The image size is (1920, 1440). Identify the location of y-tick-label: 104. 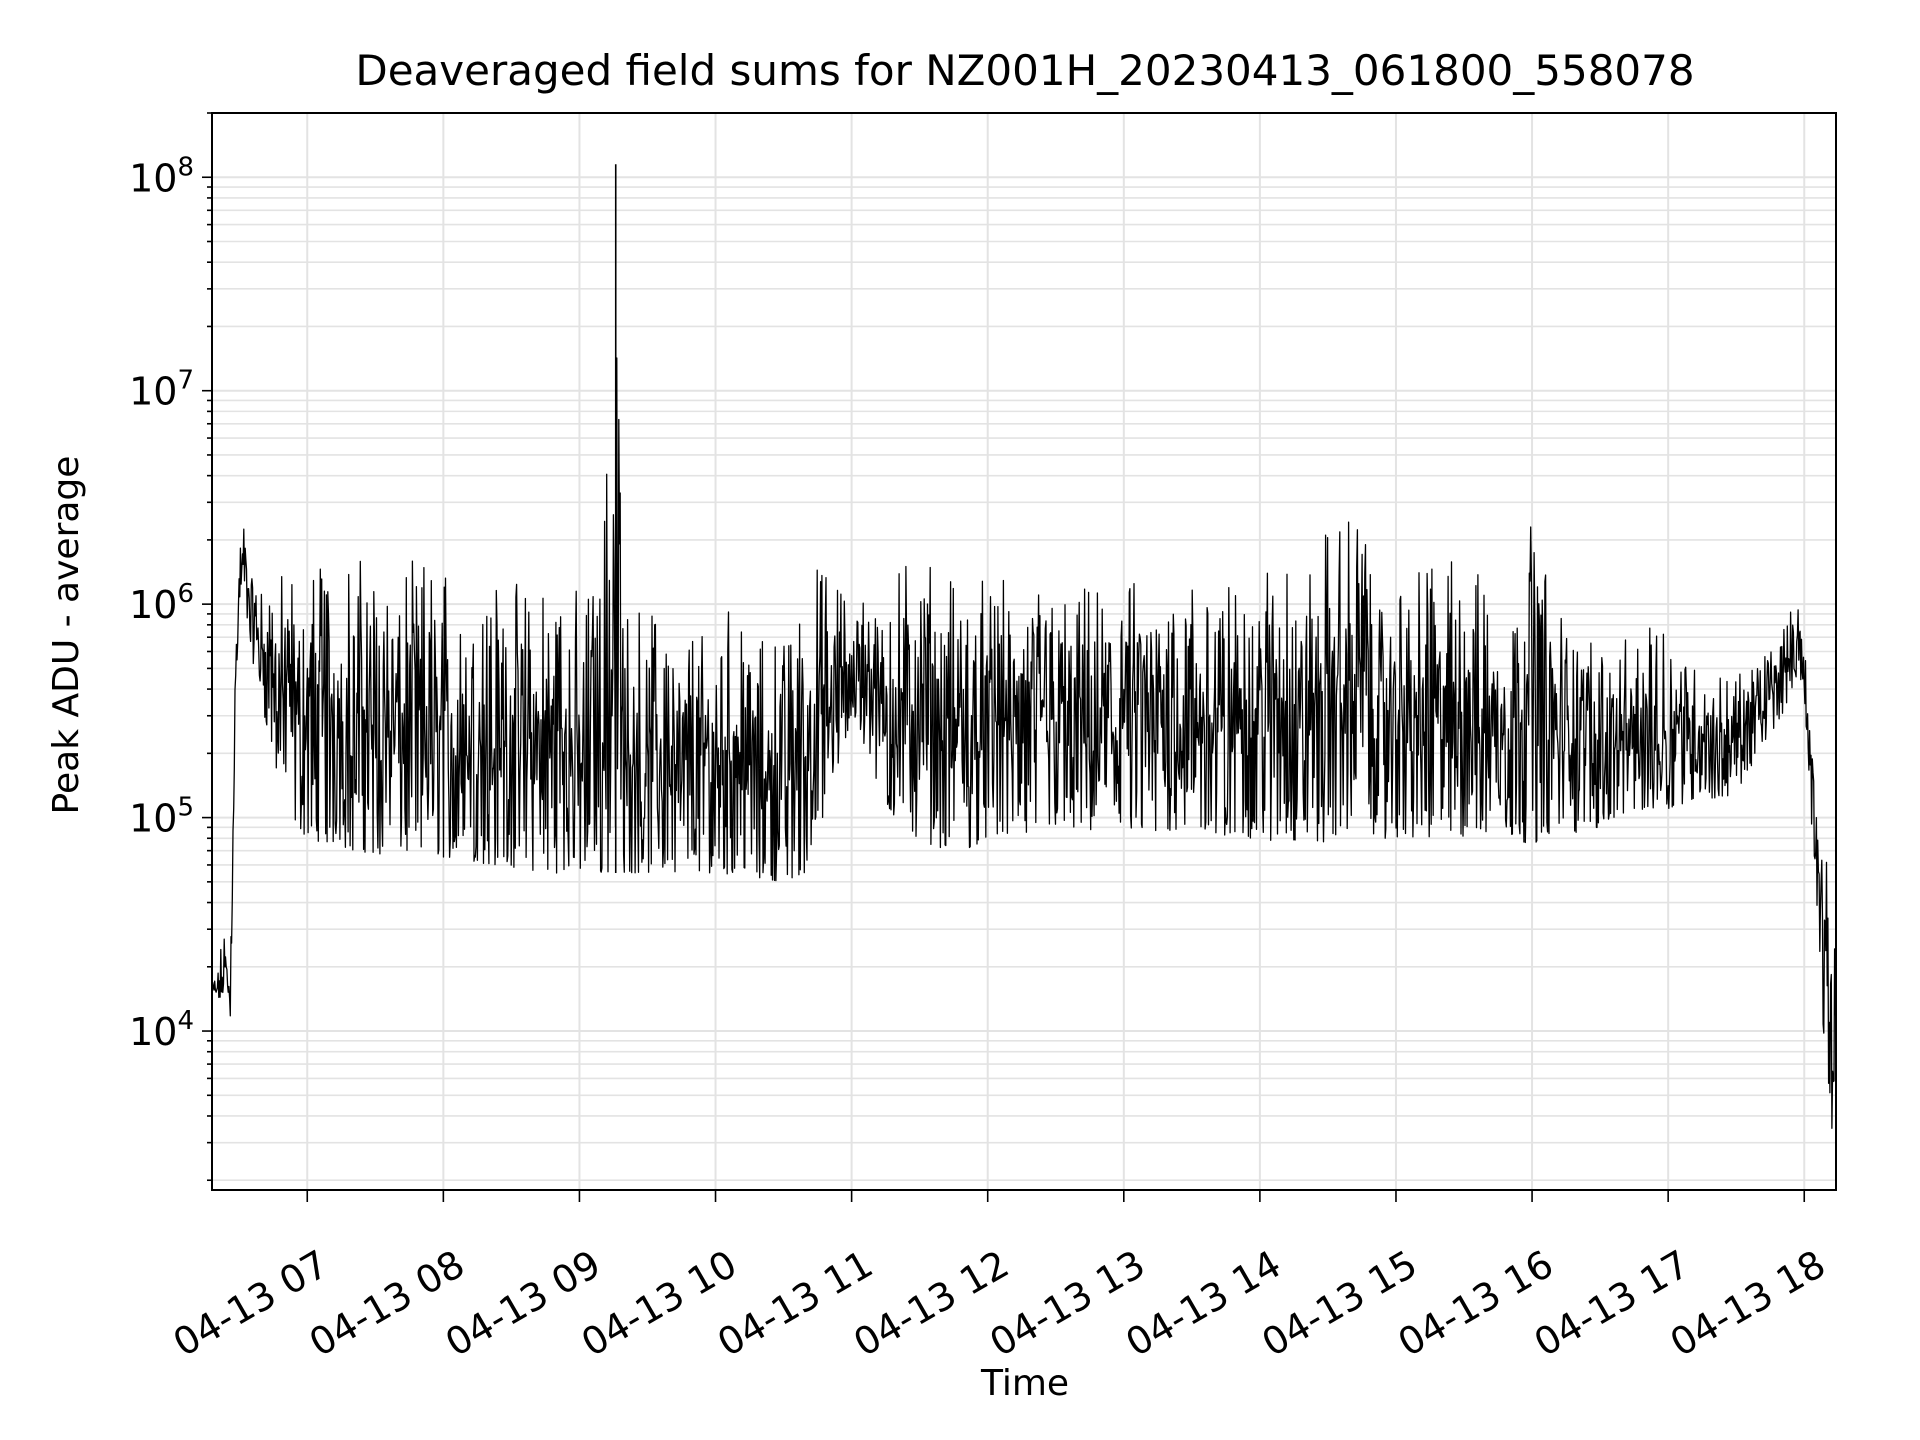
(161, 1030).